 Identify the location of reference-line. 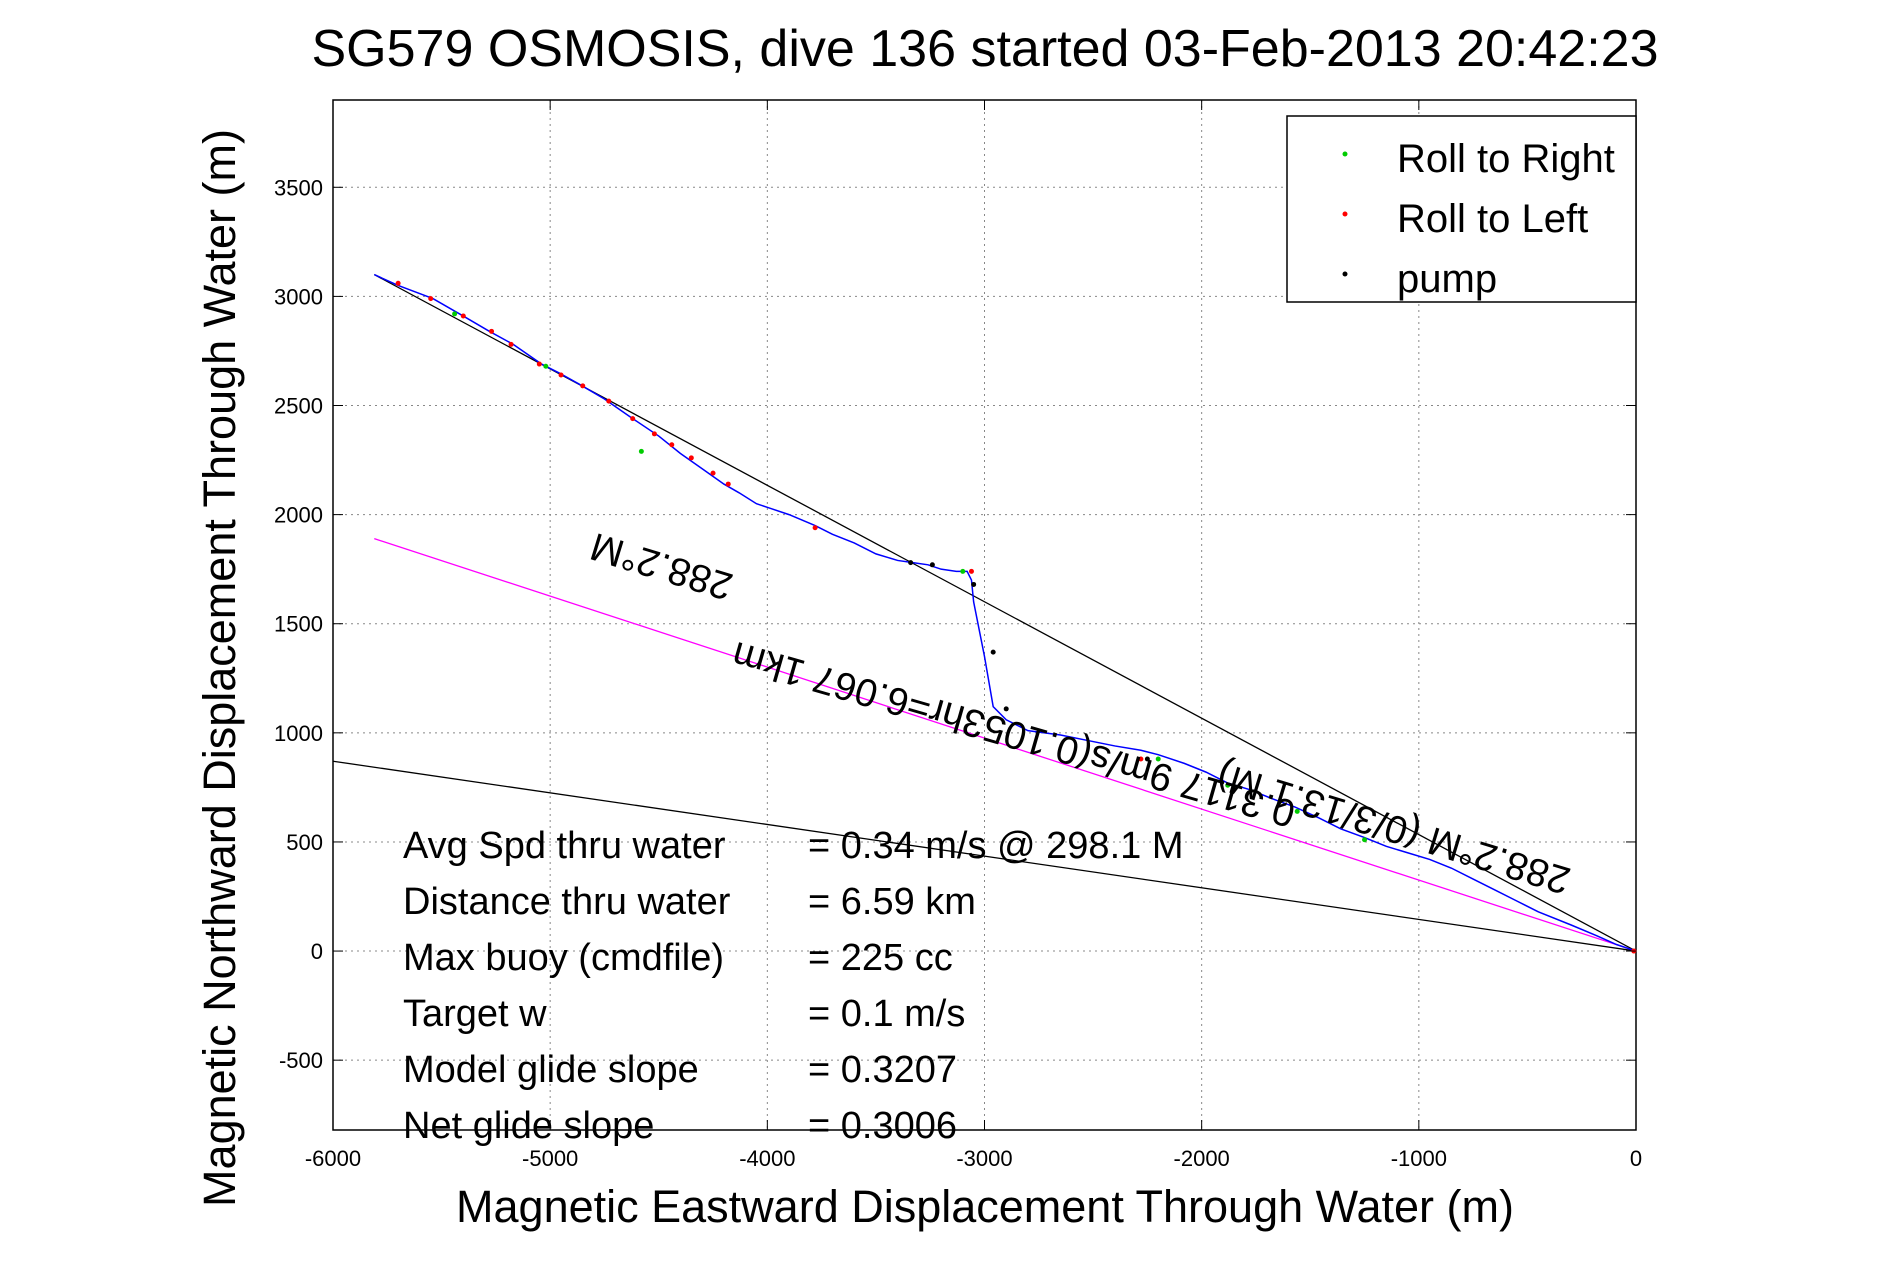
(984, 856).